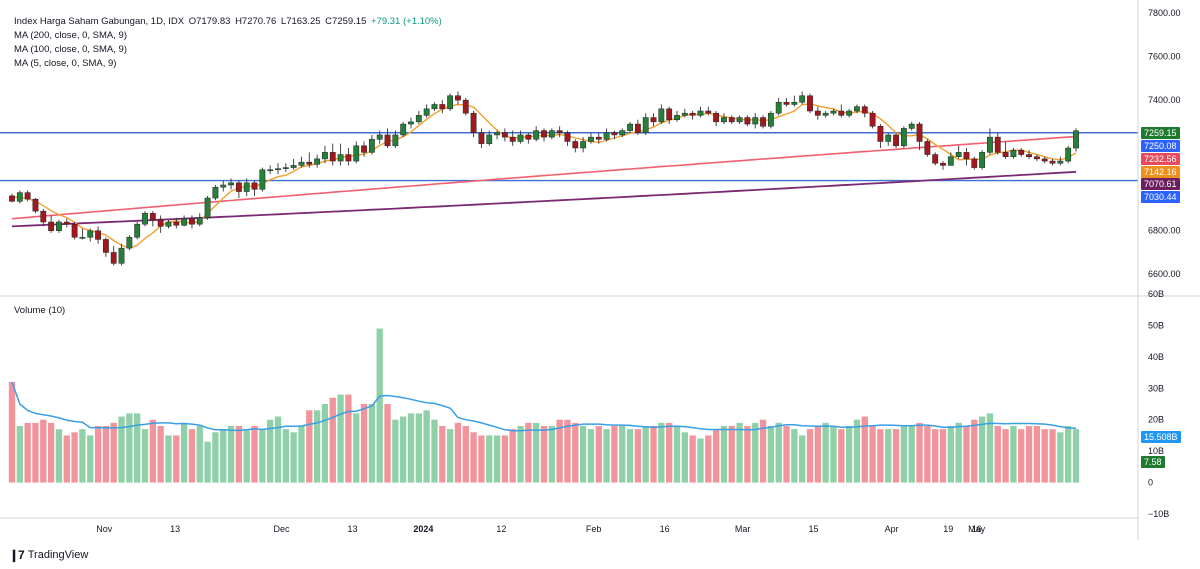 Image resolution: width=1200 pixels, height=569 pixels. What do you see at coordinates (814, 529) in the screenshot?
I see `time-tick-label: 15` at bounding box center [814, 529].